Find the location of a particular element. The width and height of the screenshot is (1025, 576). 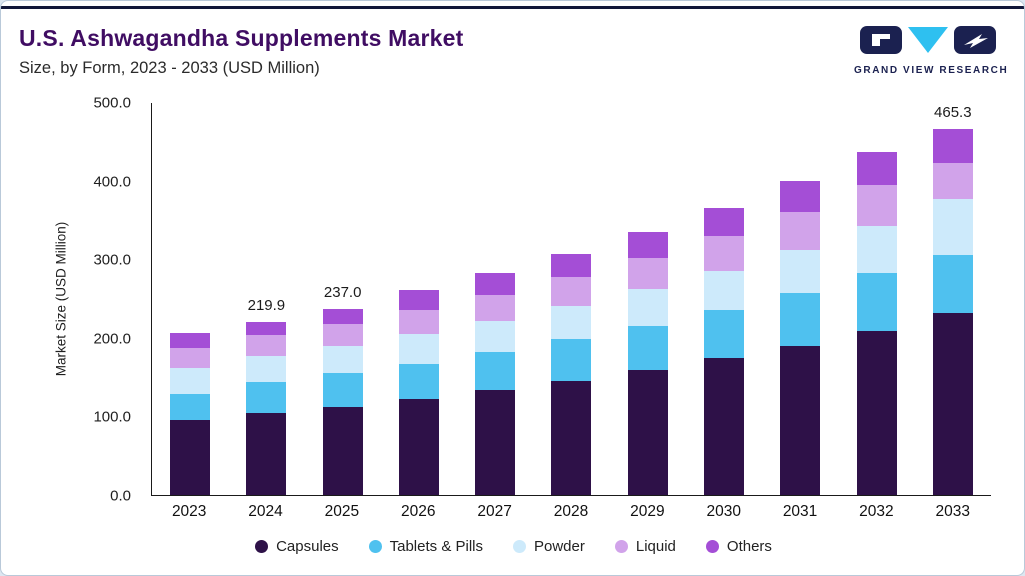

bar-2026 is located at coordinates (419, 299).